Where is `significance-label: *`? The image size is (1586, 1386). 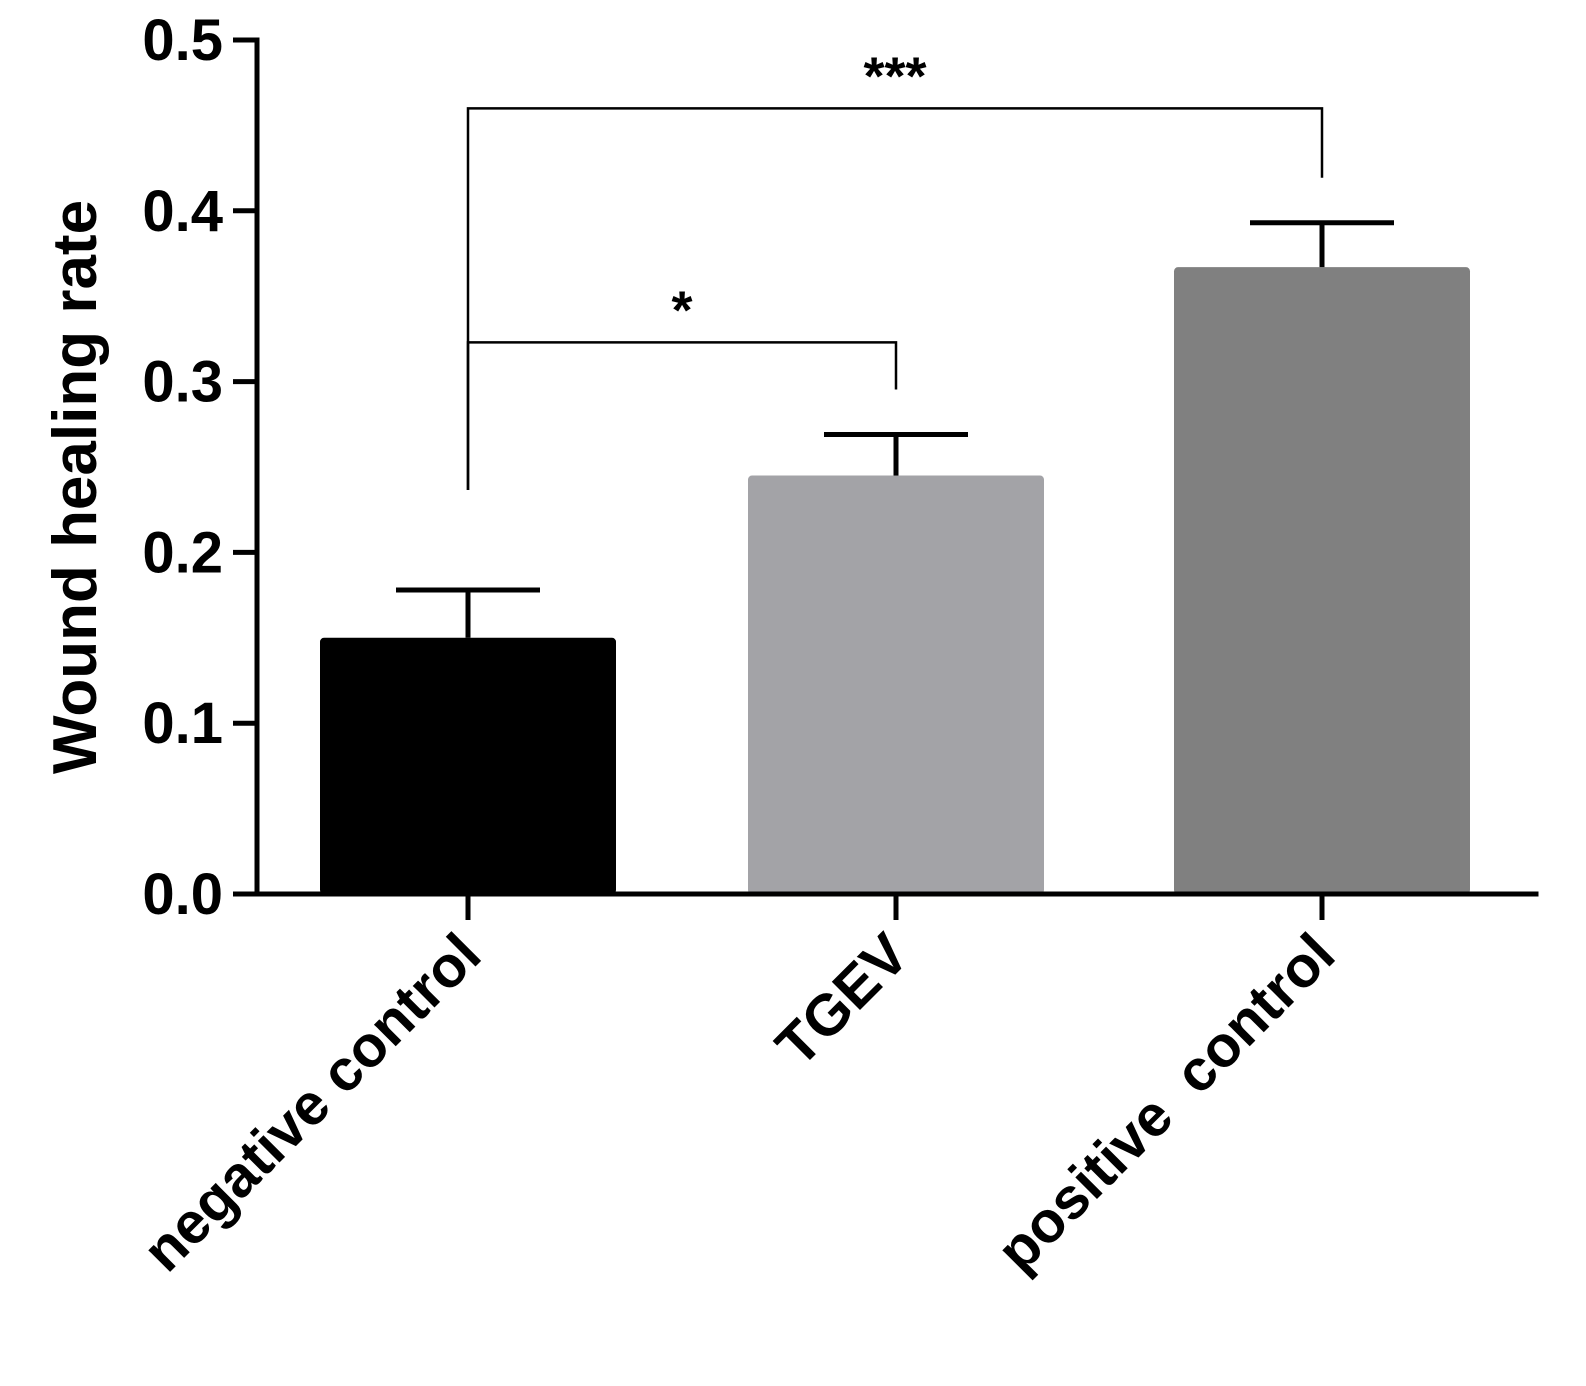
significance-label: * is located at coordinates (681, 310).